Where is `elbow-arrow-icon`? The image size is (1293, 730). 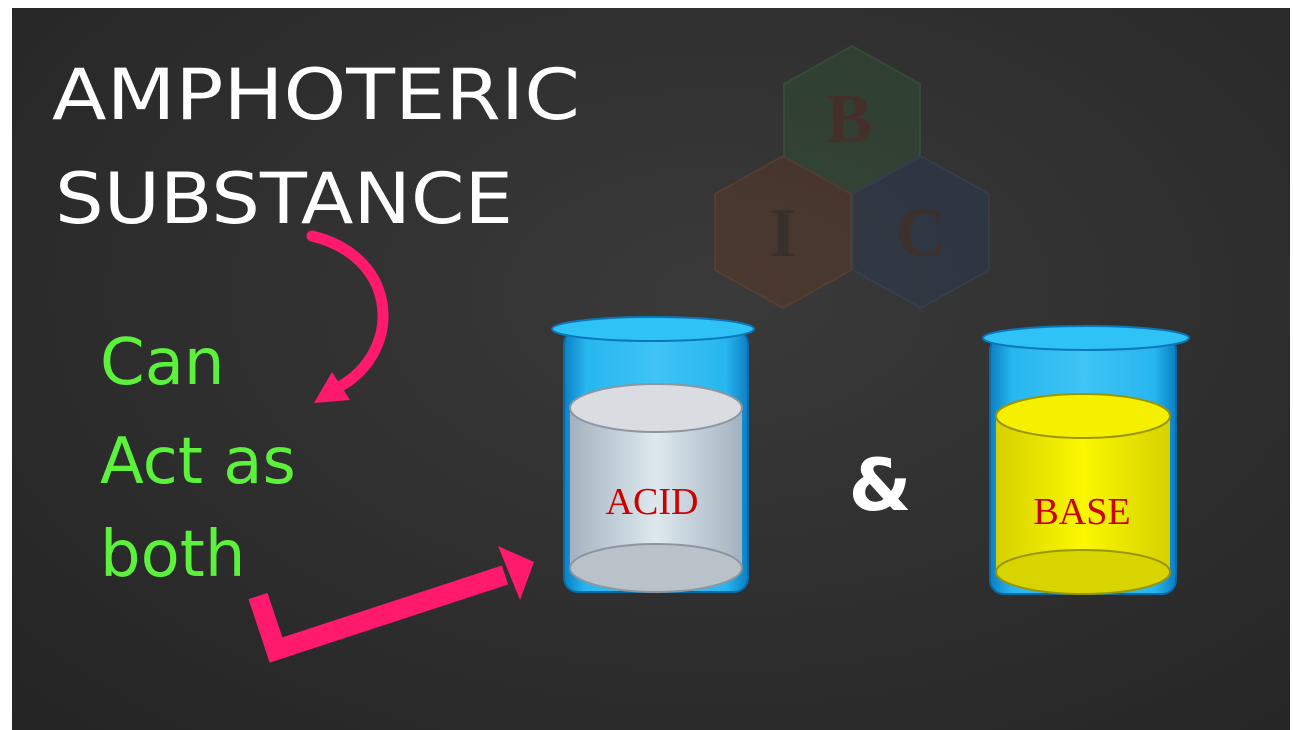 elbow-arrow-icon is located at coordinates (396, 598).